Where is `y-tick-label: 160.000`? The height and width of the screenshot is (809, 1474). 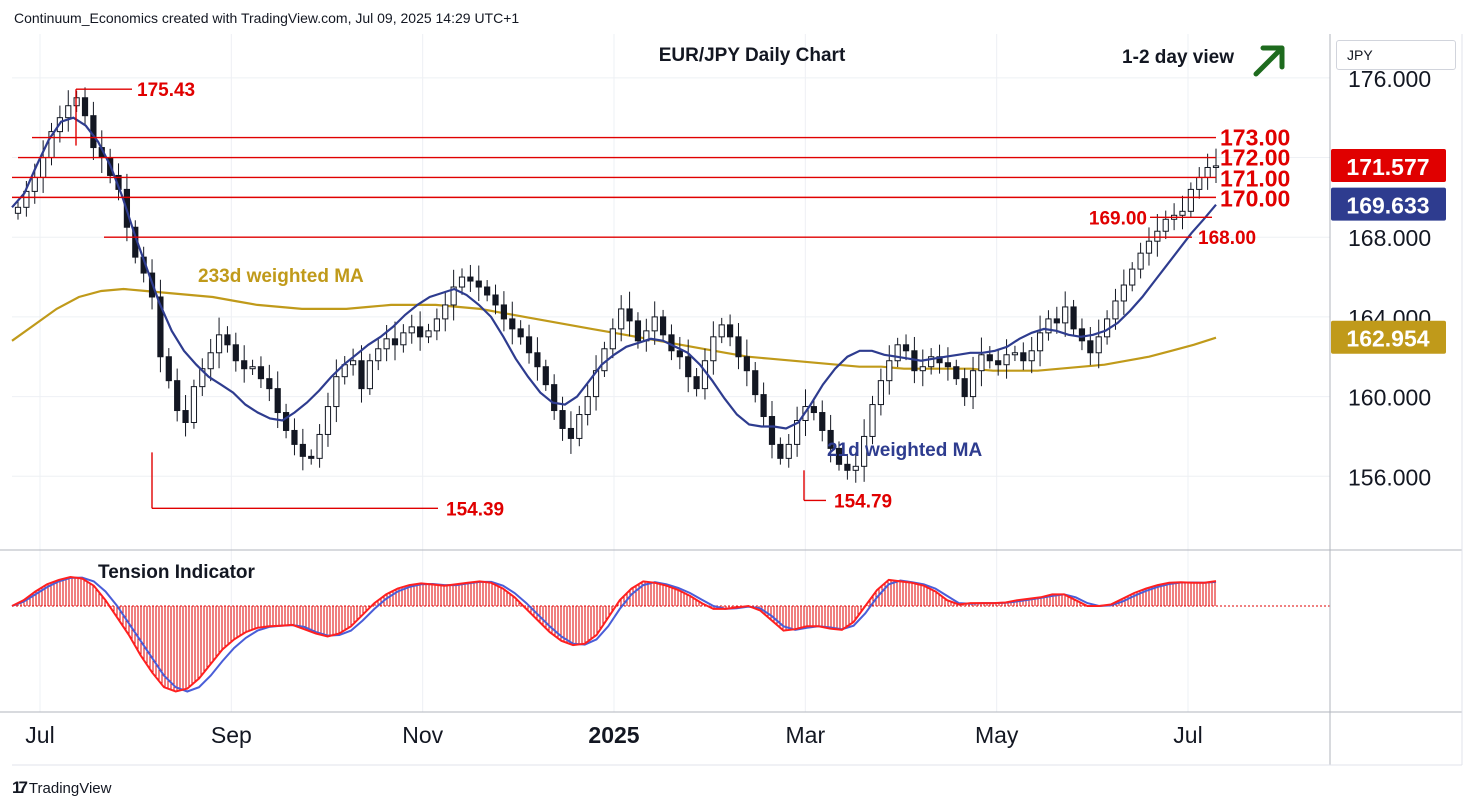
y-tick-label: 160.000 is located at coordinates (1389, 398).